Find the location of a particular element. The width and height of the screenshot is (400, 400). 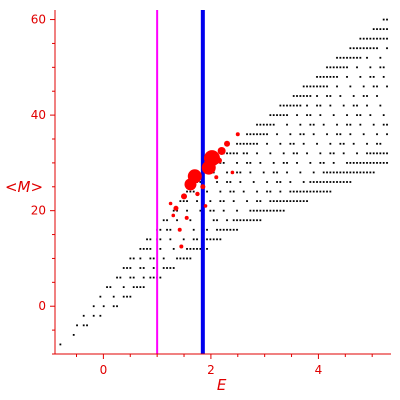

y-axis-title: <M> is located at coordinates (24, 187).